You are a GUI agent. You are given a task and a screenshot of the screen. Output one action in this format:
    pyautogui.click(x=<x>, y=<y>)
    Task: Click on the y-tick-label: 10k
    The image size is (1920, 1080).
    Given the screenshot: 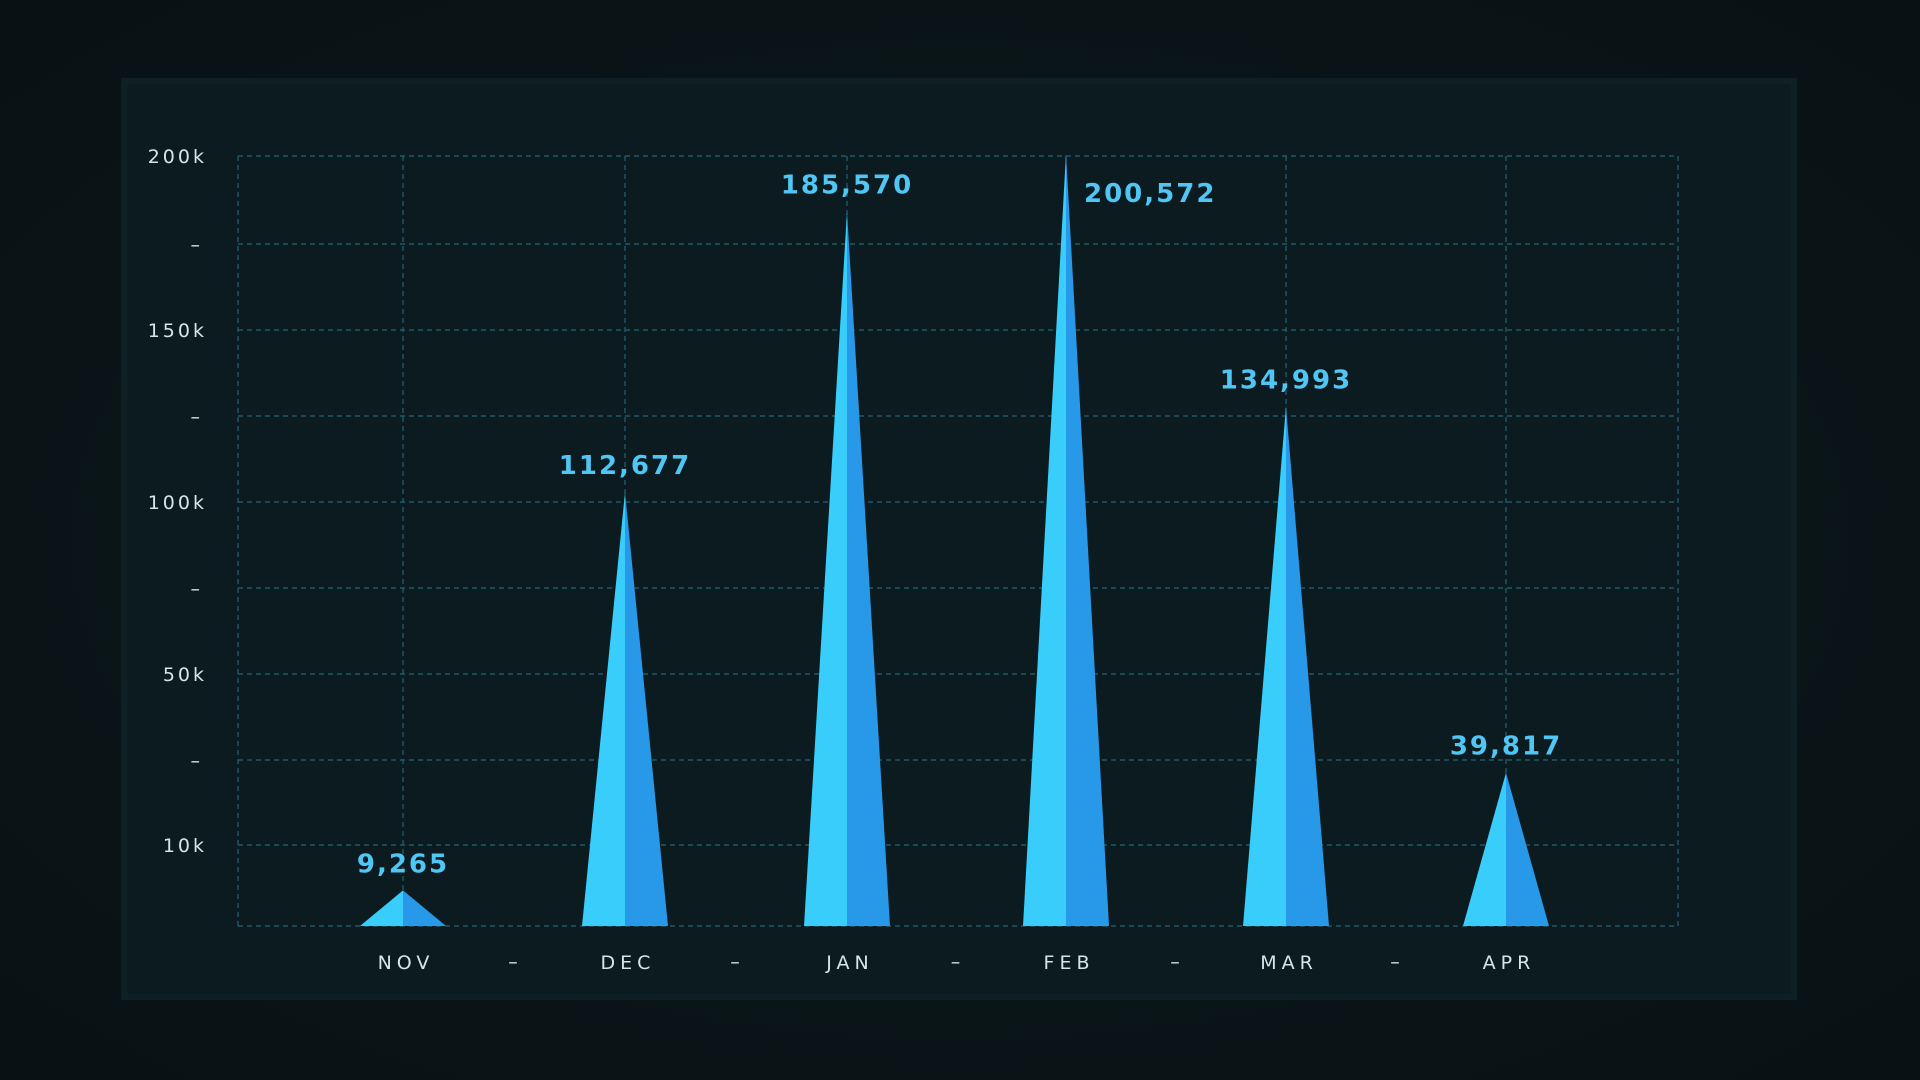 What is the action you would take?
    pyautogui.click(x=185, y=846)
    